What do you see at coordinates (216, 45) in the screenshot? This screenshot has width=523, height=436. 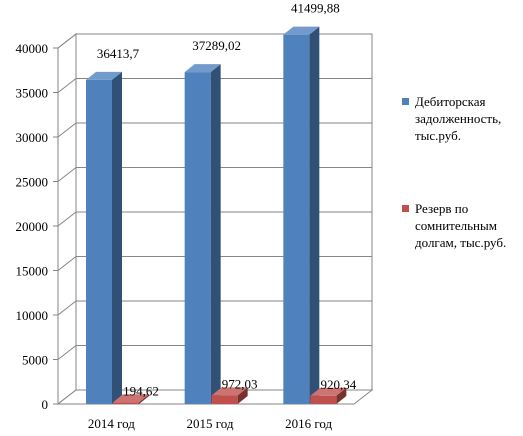 I see `data-label: 37289,02` at bounding box center [216, 45].